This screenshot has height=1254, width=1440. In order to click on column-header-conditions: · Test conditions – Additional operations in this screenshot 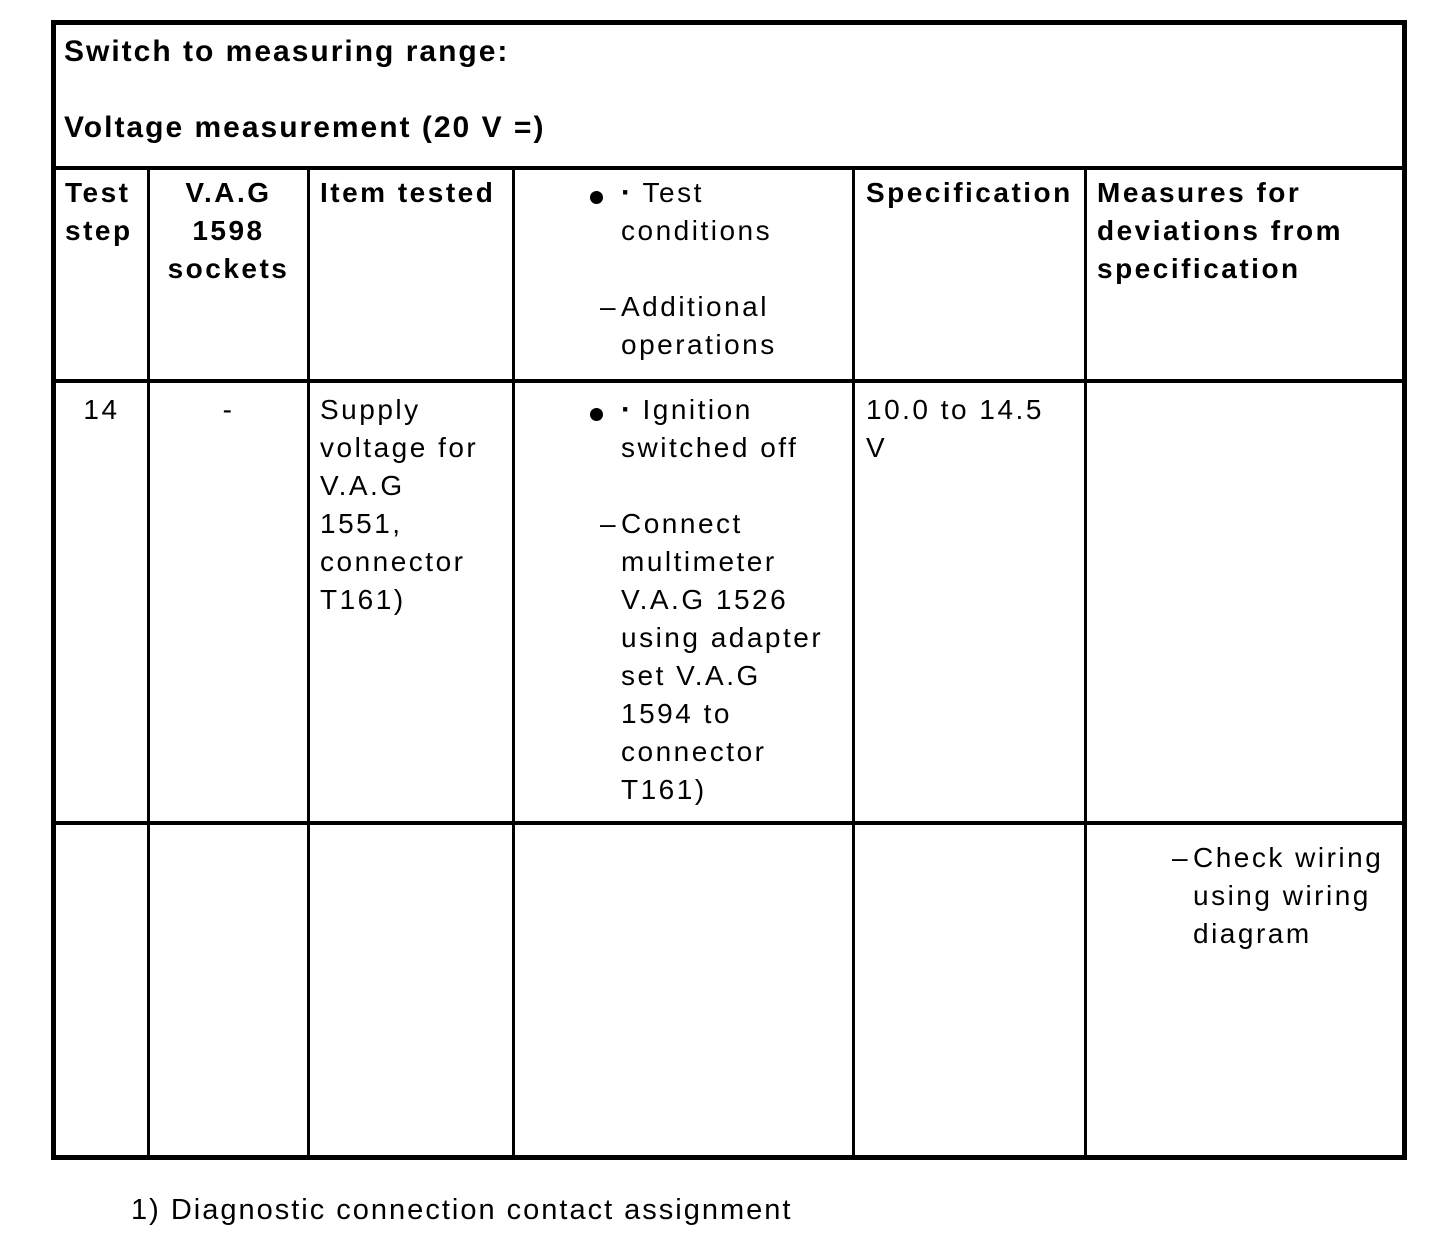, I will do `click(683, 274)`.